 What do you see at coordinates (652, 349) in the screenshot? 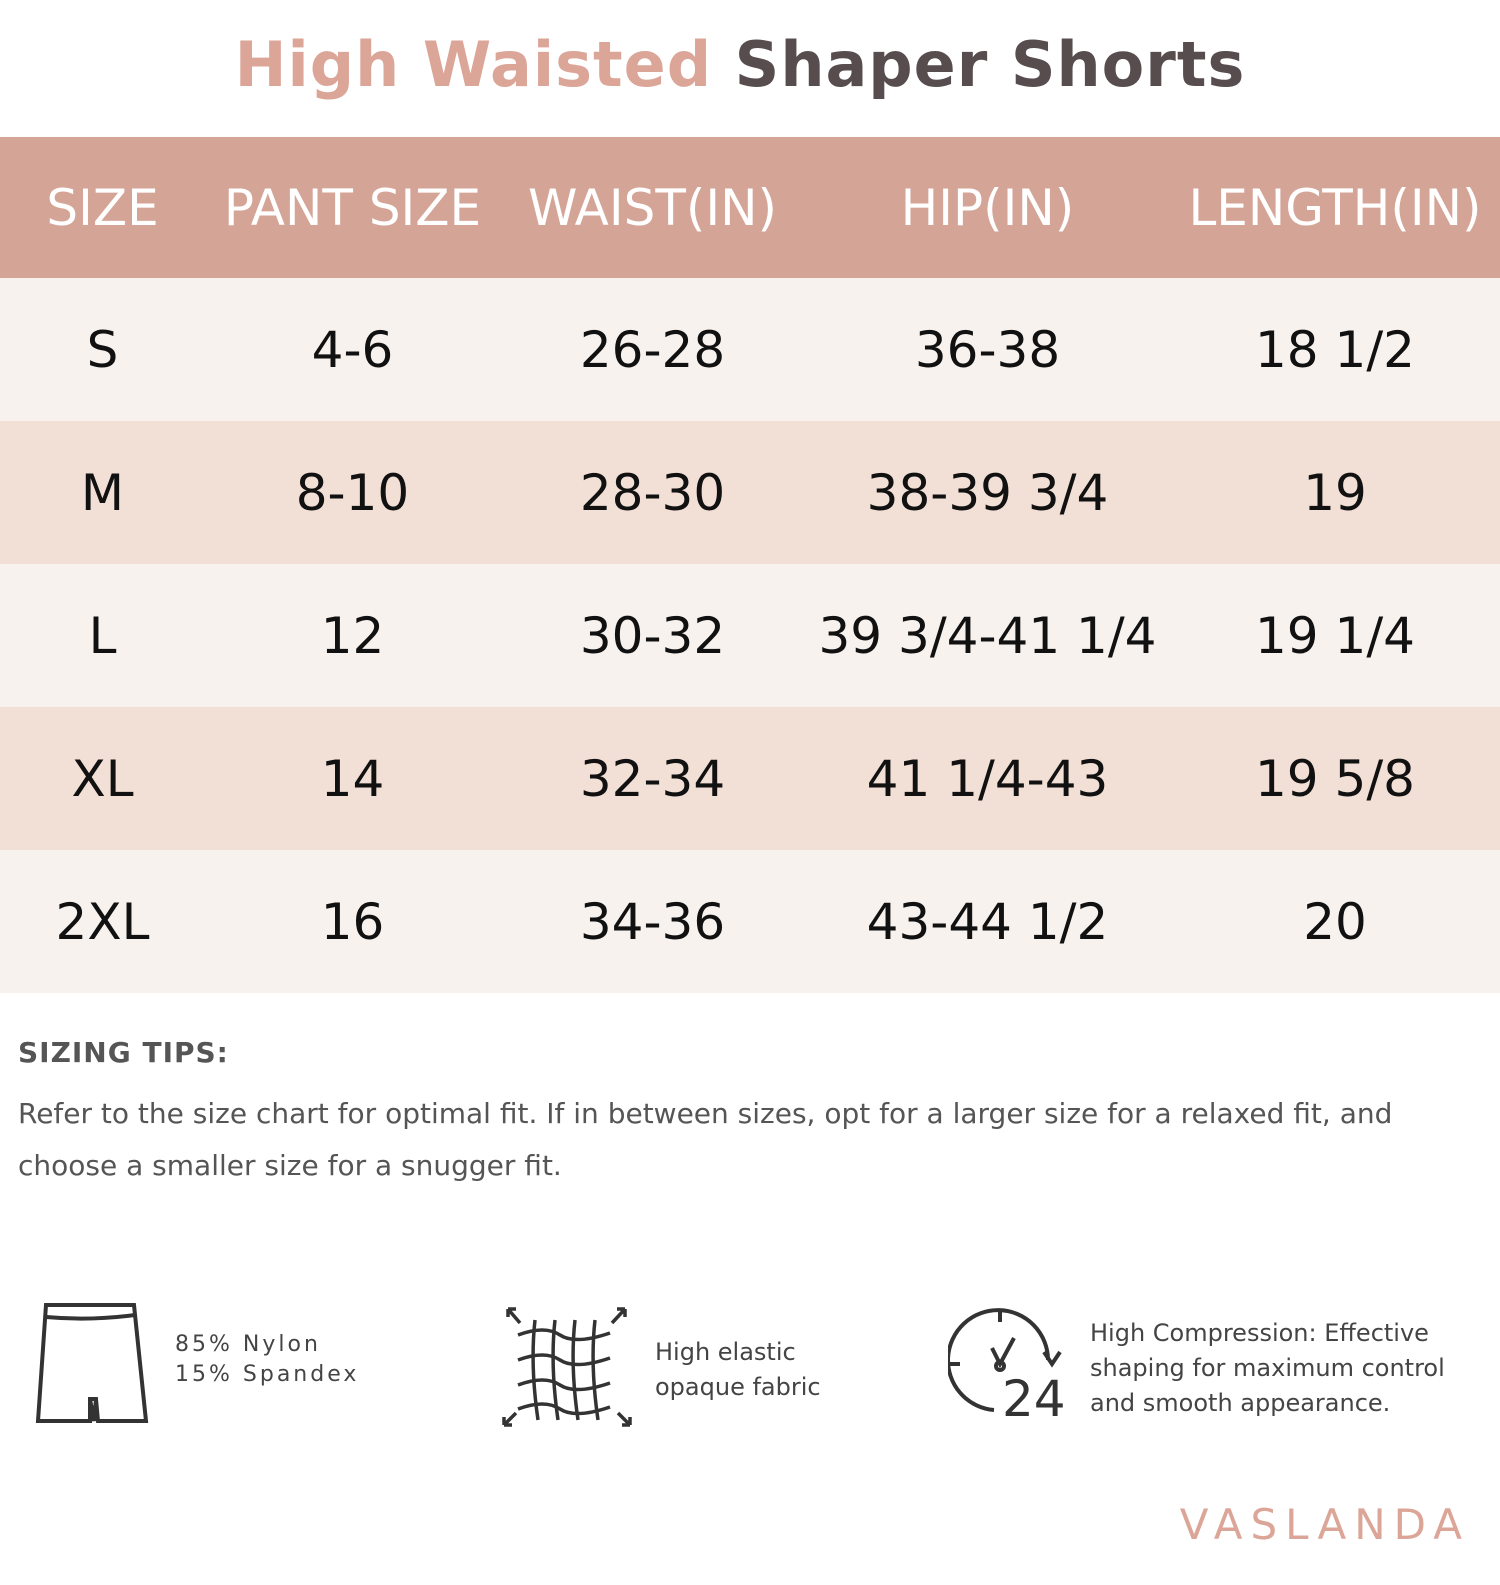
I see `table-cell: 26-28` at bounding box center [652, 349].